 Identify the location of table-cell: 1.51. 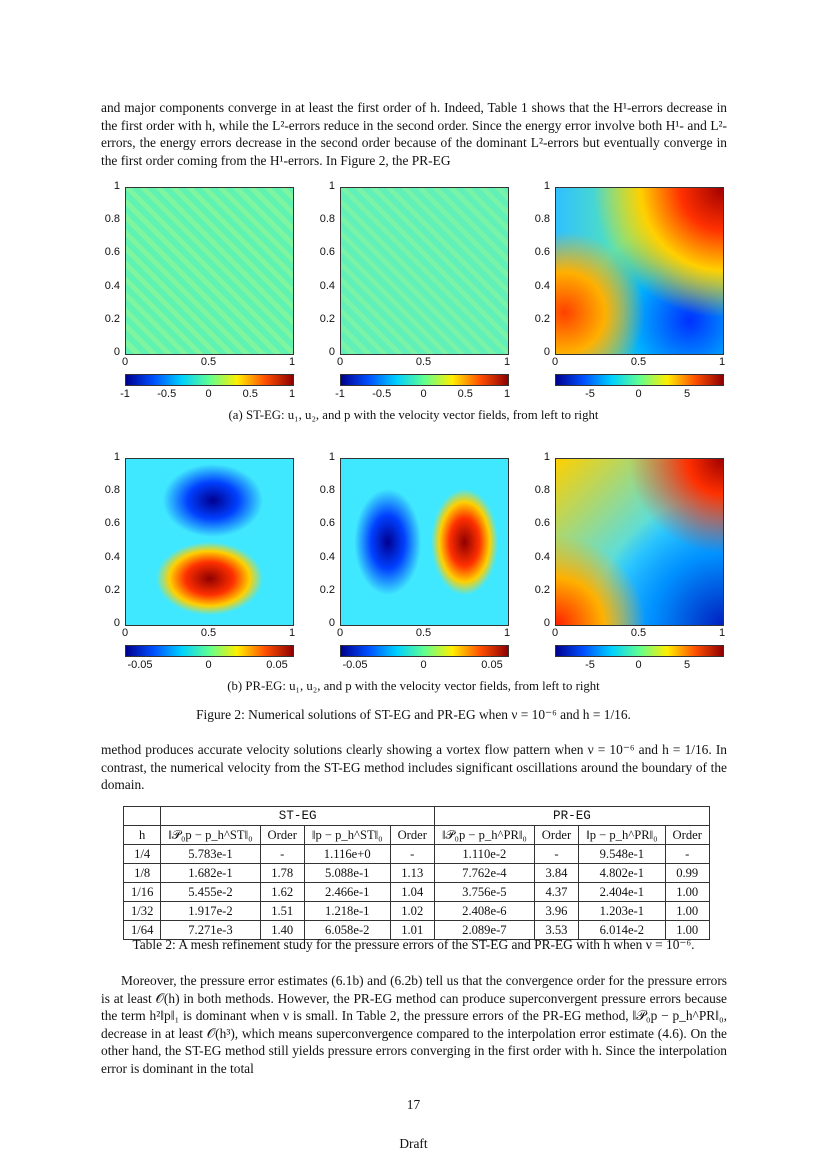
(282, 911).